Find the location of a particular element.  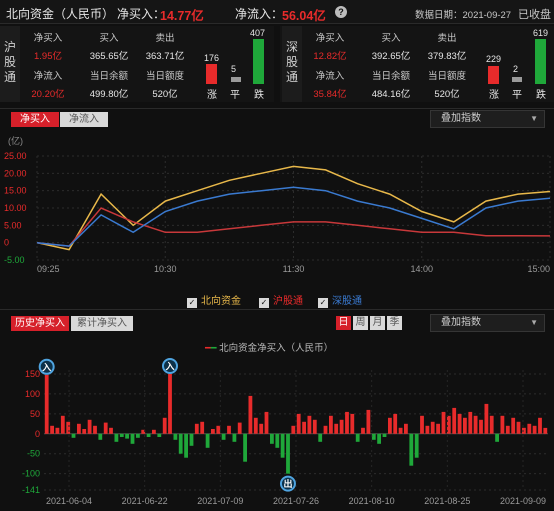

y-tick-label: -5.00 is located at coordinates (14, 260).